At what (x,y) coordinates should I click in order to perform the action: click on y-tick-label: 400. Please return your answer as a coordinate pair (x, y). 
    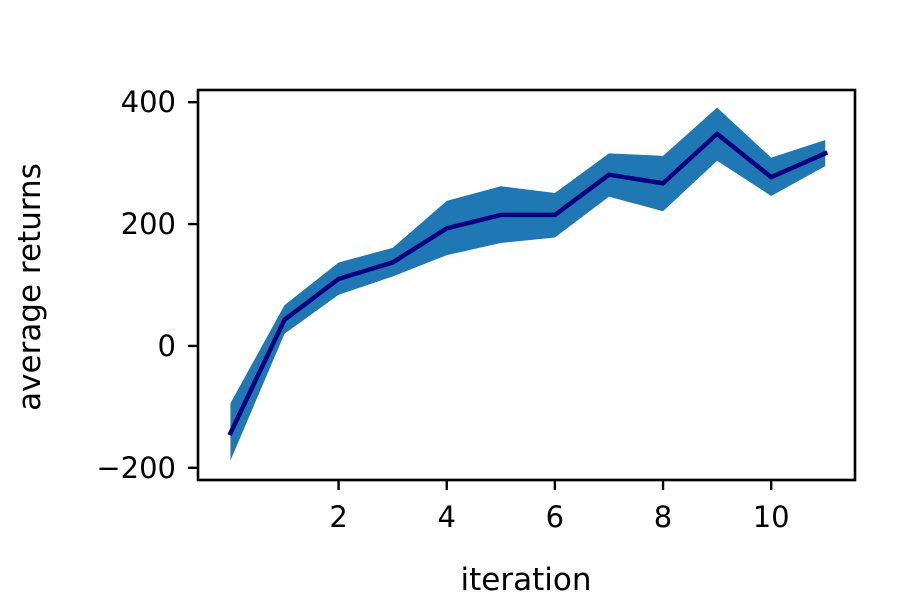
    Looking at the image, I should click on (148, 102).